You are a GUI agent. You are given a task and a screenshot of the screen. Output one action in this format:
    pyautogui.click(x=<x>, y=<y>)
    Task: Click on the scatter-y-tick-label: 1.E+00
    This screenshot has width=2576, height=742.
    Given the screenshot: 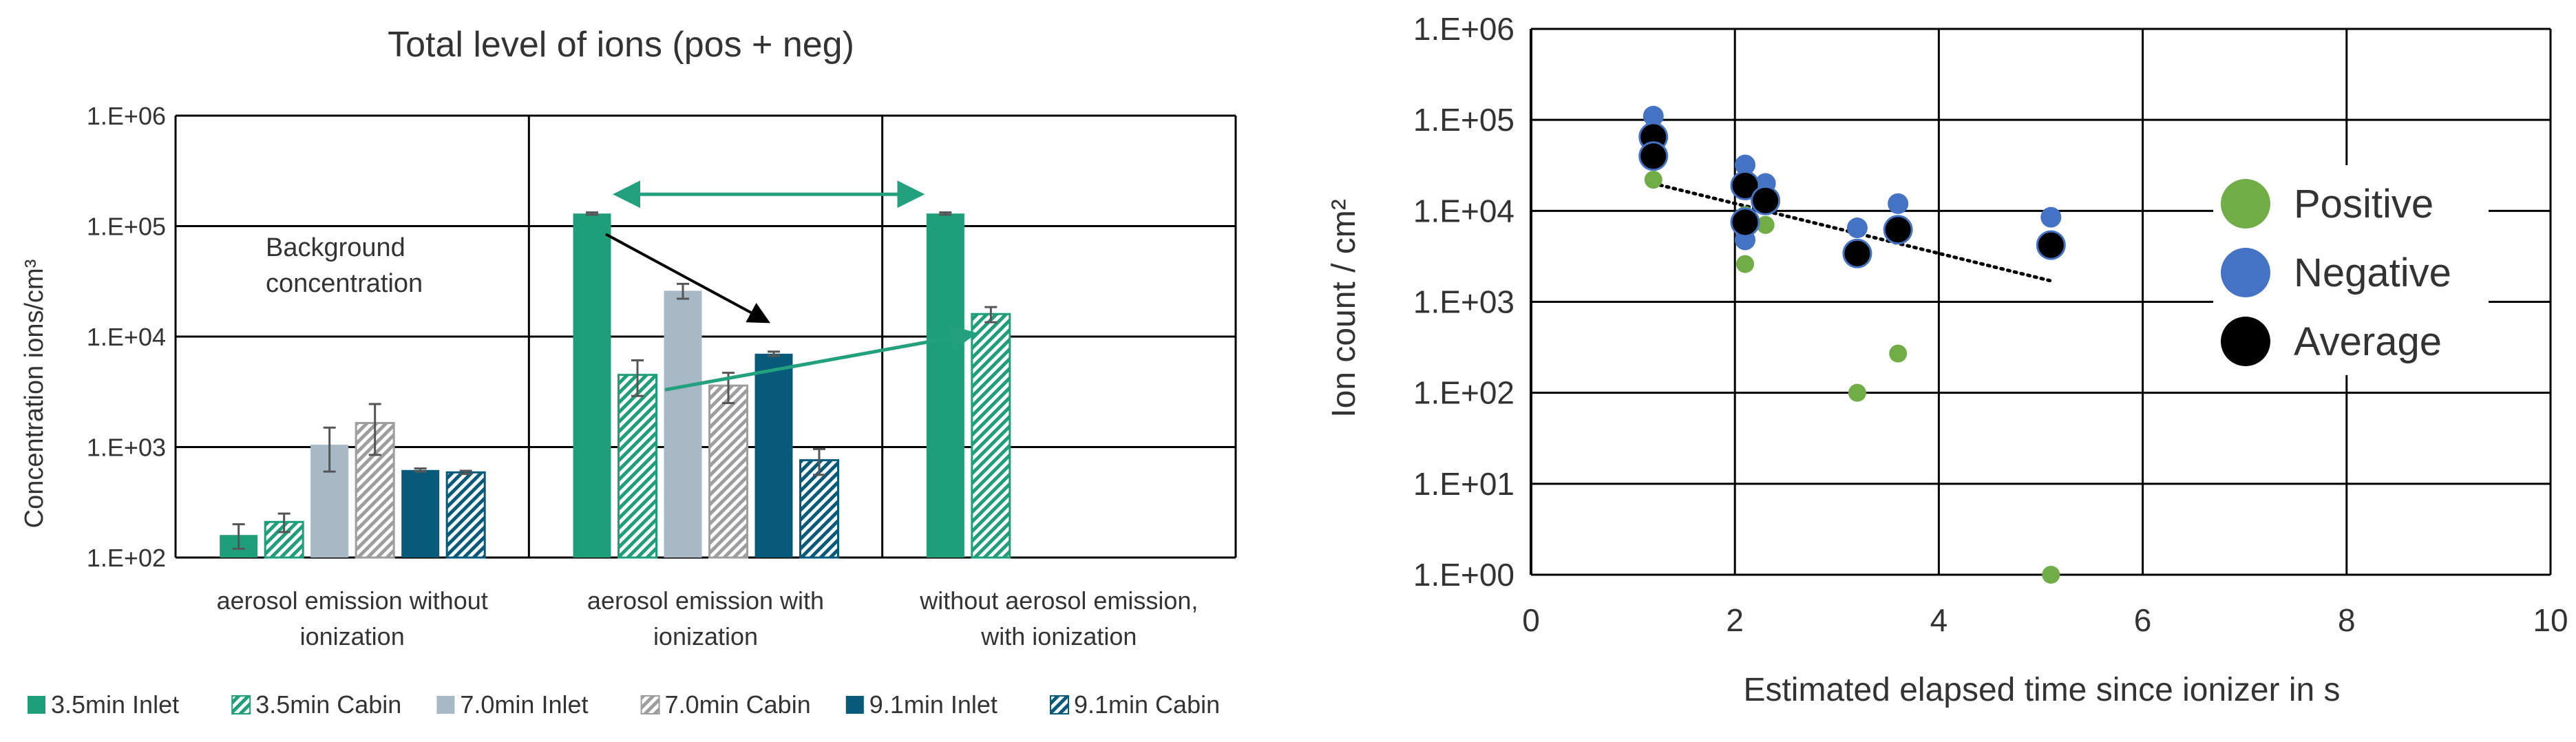 What is the action you would take?
    pyautogui.click(x=1463, y=575)
    